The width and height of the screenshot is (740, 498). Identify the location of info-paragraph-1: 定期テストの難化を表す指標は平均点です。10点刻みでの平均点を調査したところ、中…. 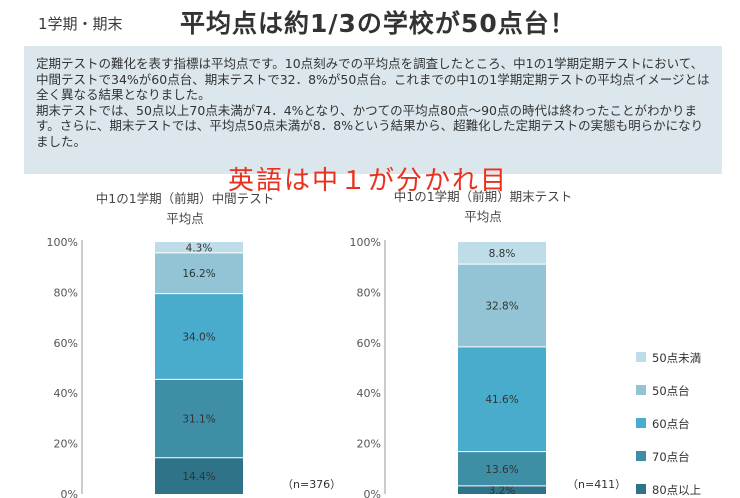
(373, 79).